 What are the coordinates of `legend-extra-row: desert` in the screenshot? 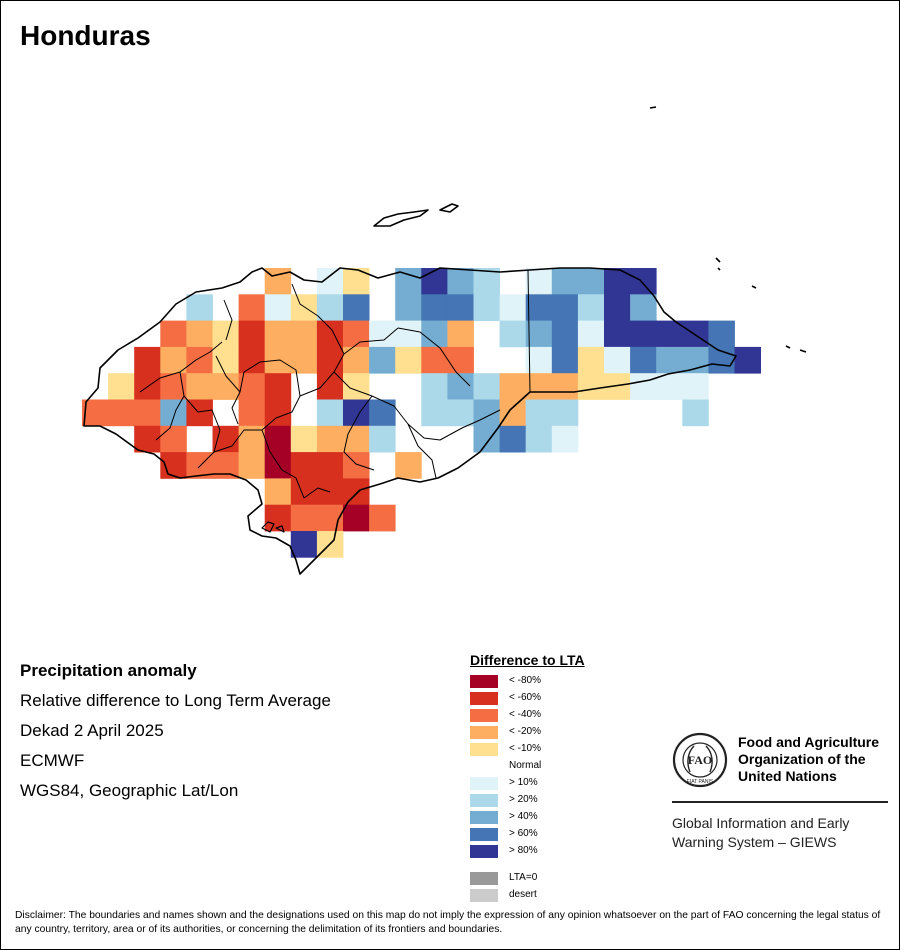 It's located at (527, 896).